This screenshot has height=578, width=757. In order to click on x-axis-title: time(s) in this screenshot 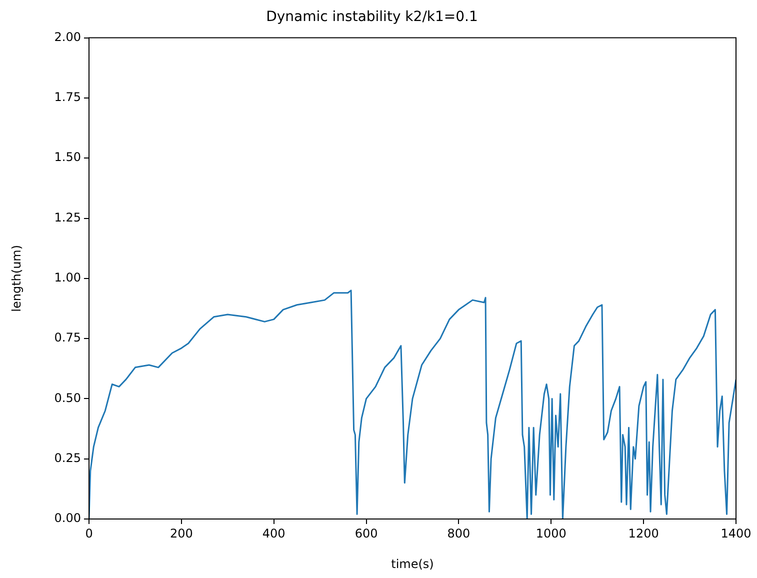, I will do `click(412, 563)`.